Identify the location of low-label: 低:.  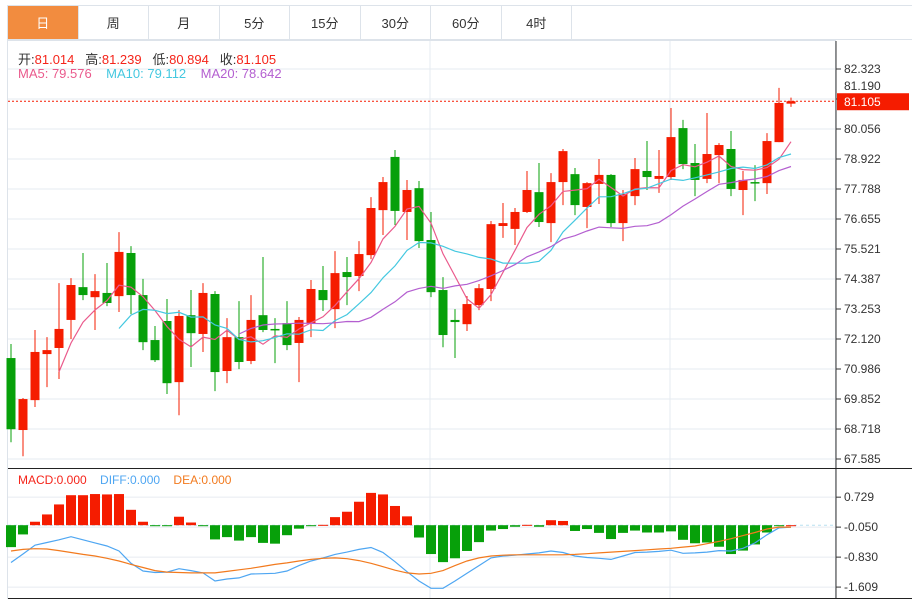
(161, 59).